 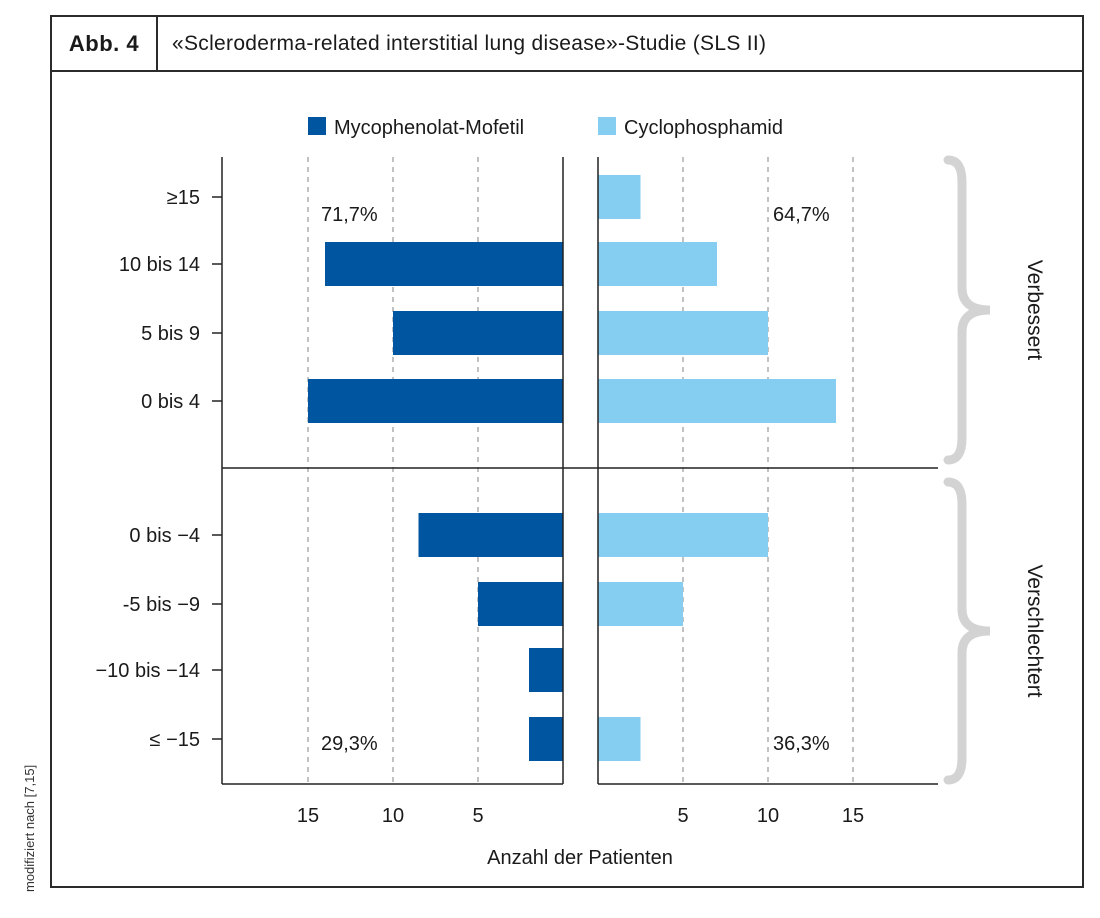 What do you see at coordinates (1034, 630) in the screenshot?
I see `group-label: Verschlechtert` at bounding box center [1034, 630].